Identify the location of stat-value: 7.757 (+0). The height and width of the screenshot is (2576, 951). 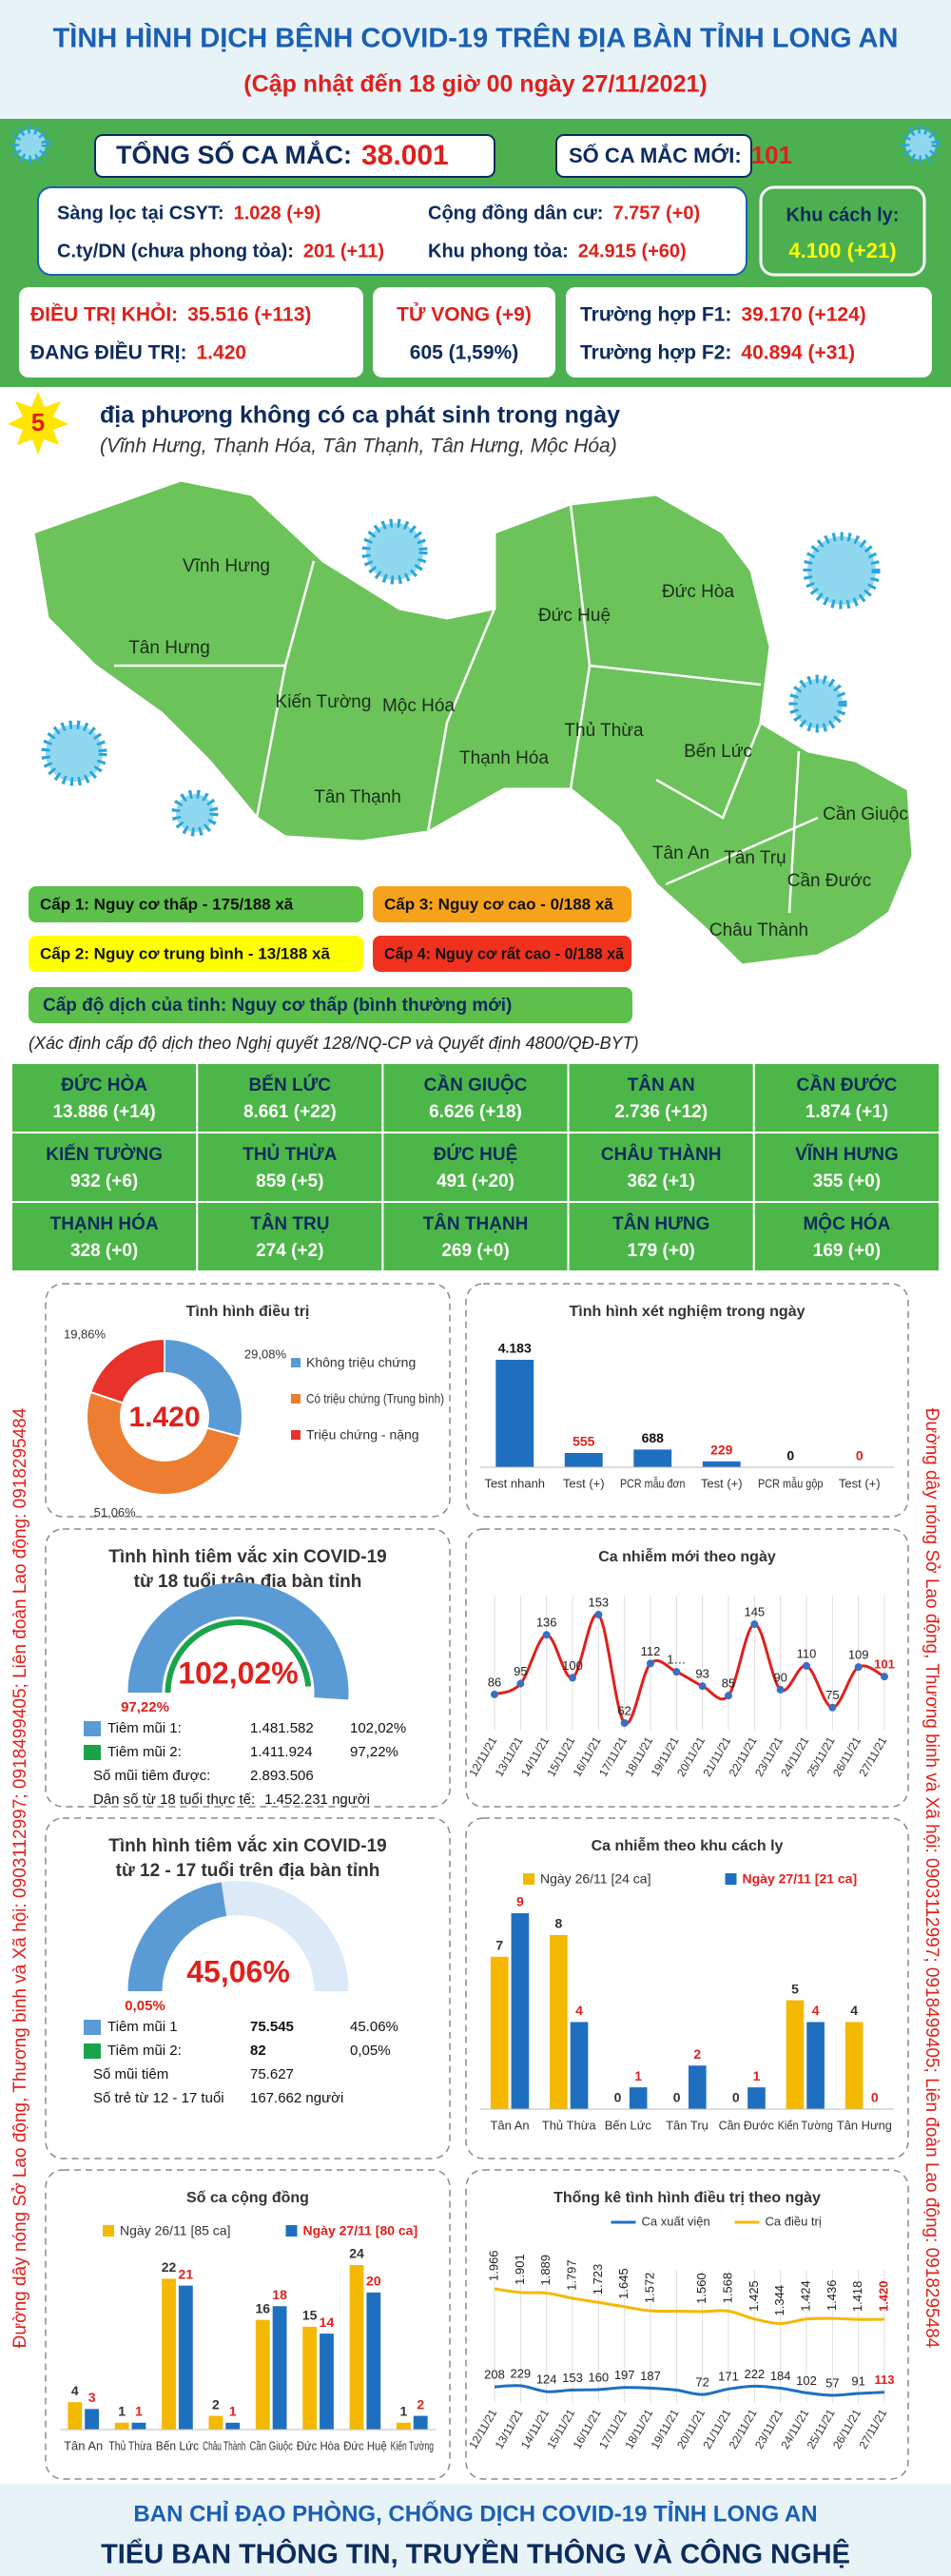
(656, 213).